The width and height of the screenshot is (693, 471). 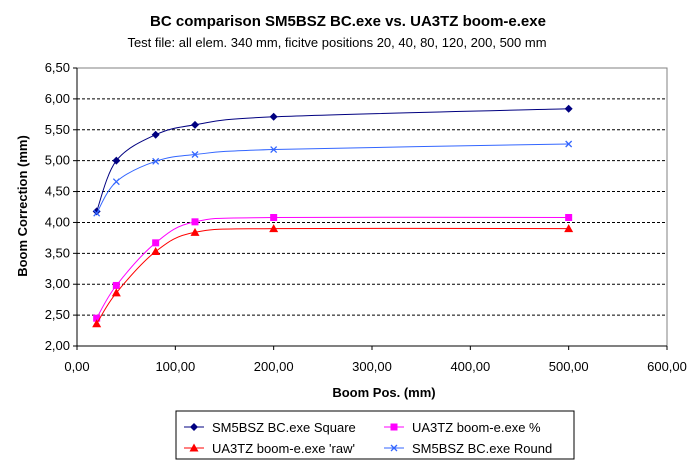 What do you see at coordinates (22, 206) in the screenshot?
I see `y-axis-title: Boom Correction (mm)` at bounding box center [22, 206].